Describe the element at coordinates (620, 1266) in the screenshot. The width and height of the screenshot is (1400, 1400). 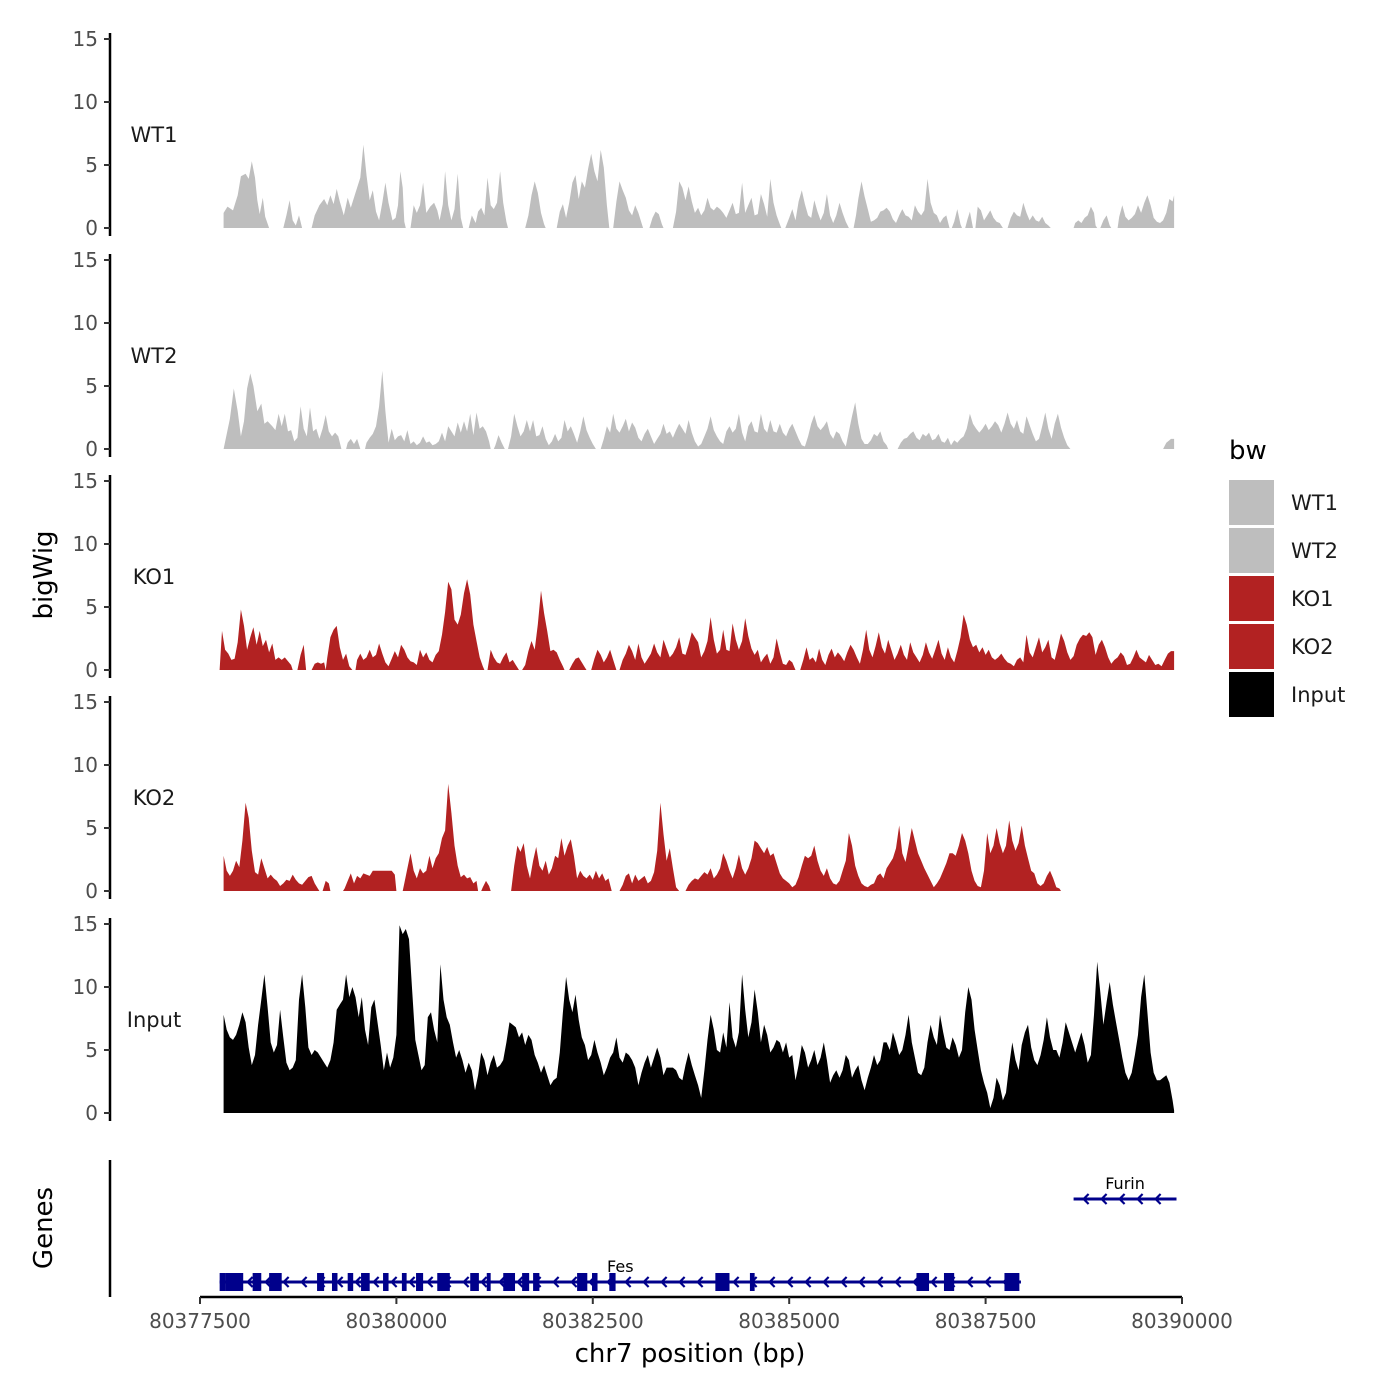
I see `gene-label: Fes` at that location.